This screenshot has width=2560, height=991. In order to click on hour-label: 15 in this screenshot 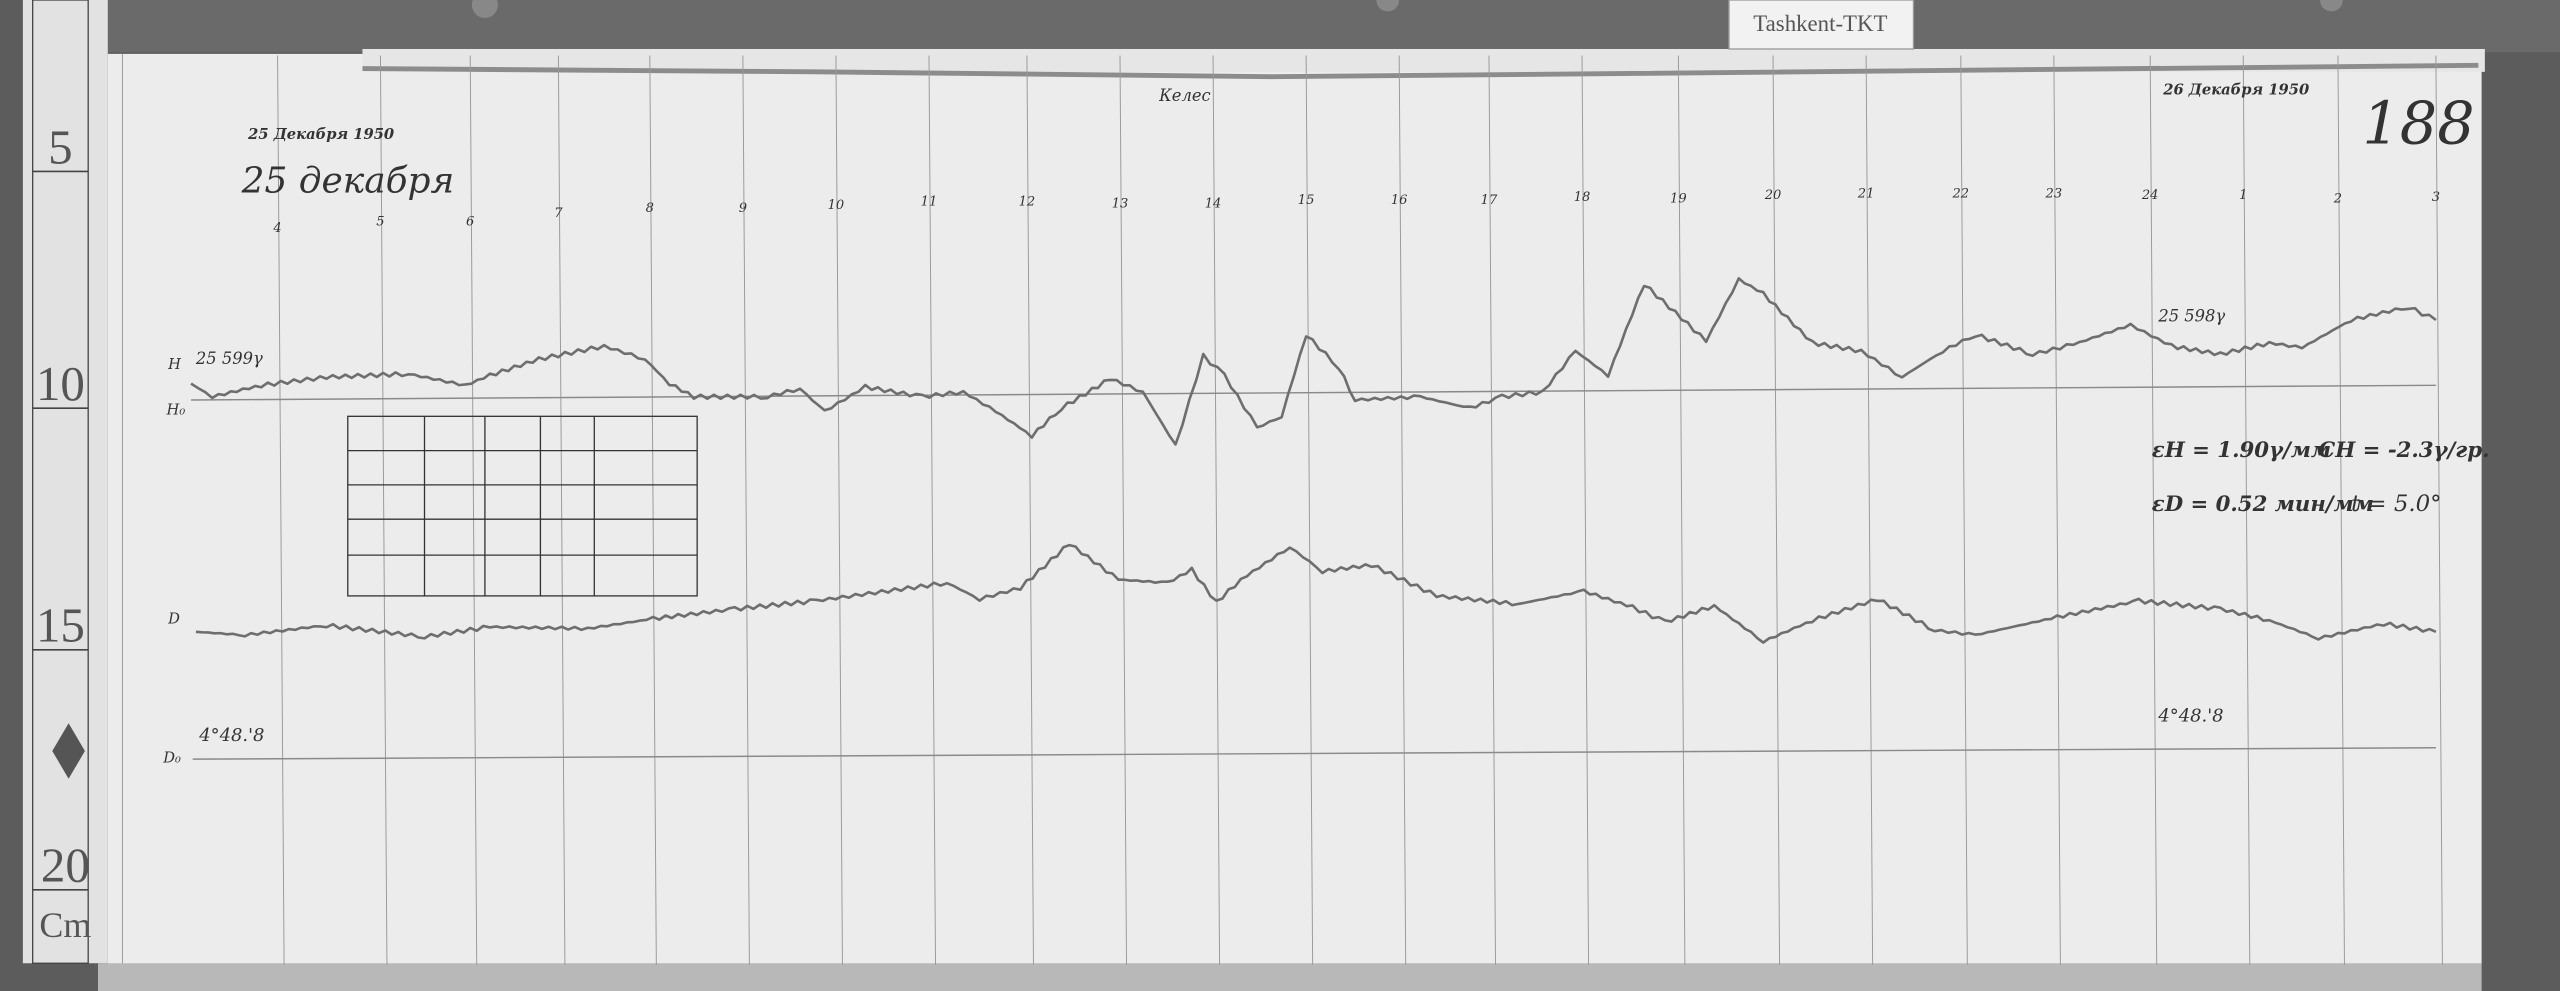, I will do `click(1306, 200)`.